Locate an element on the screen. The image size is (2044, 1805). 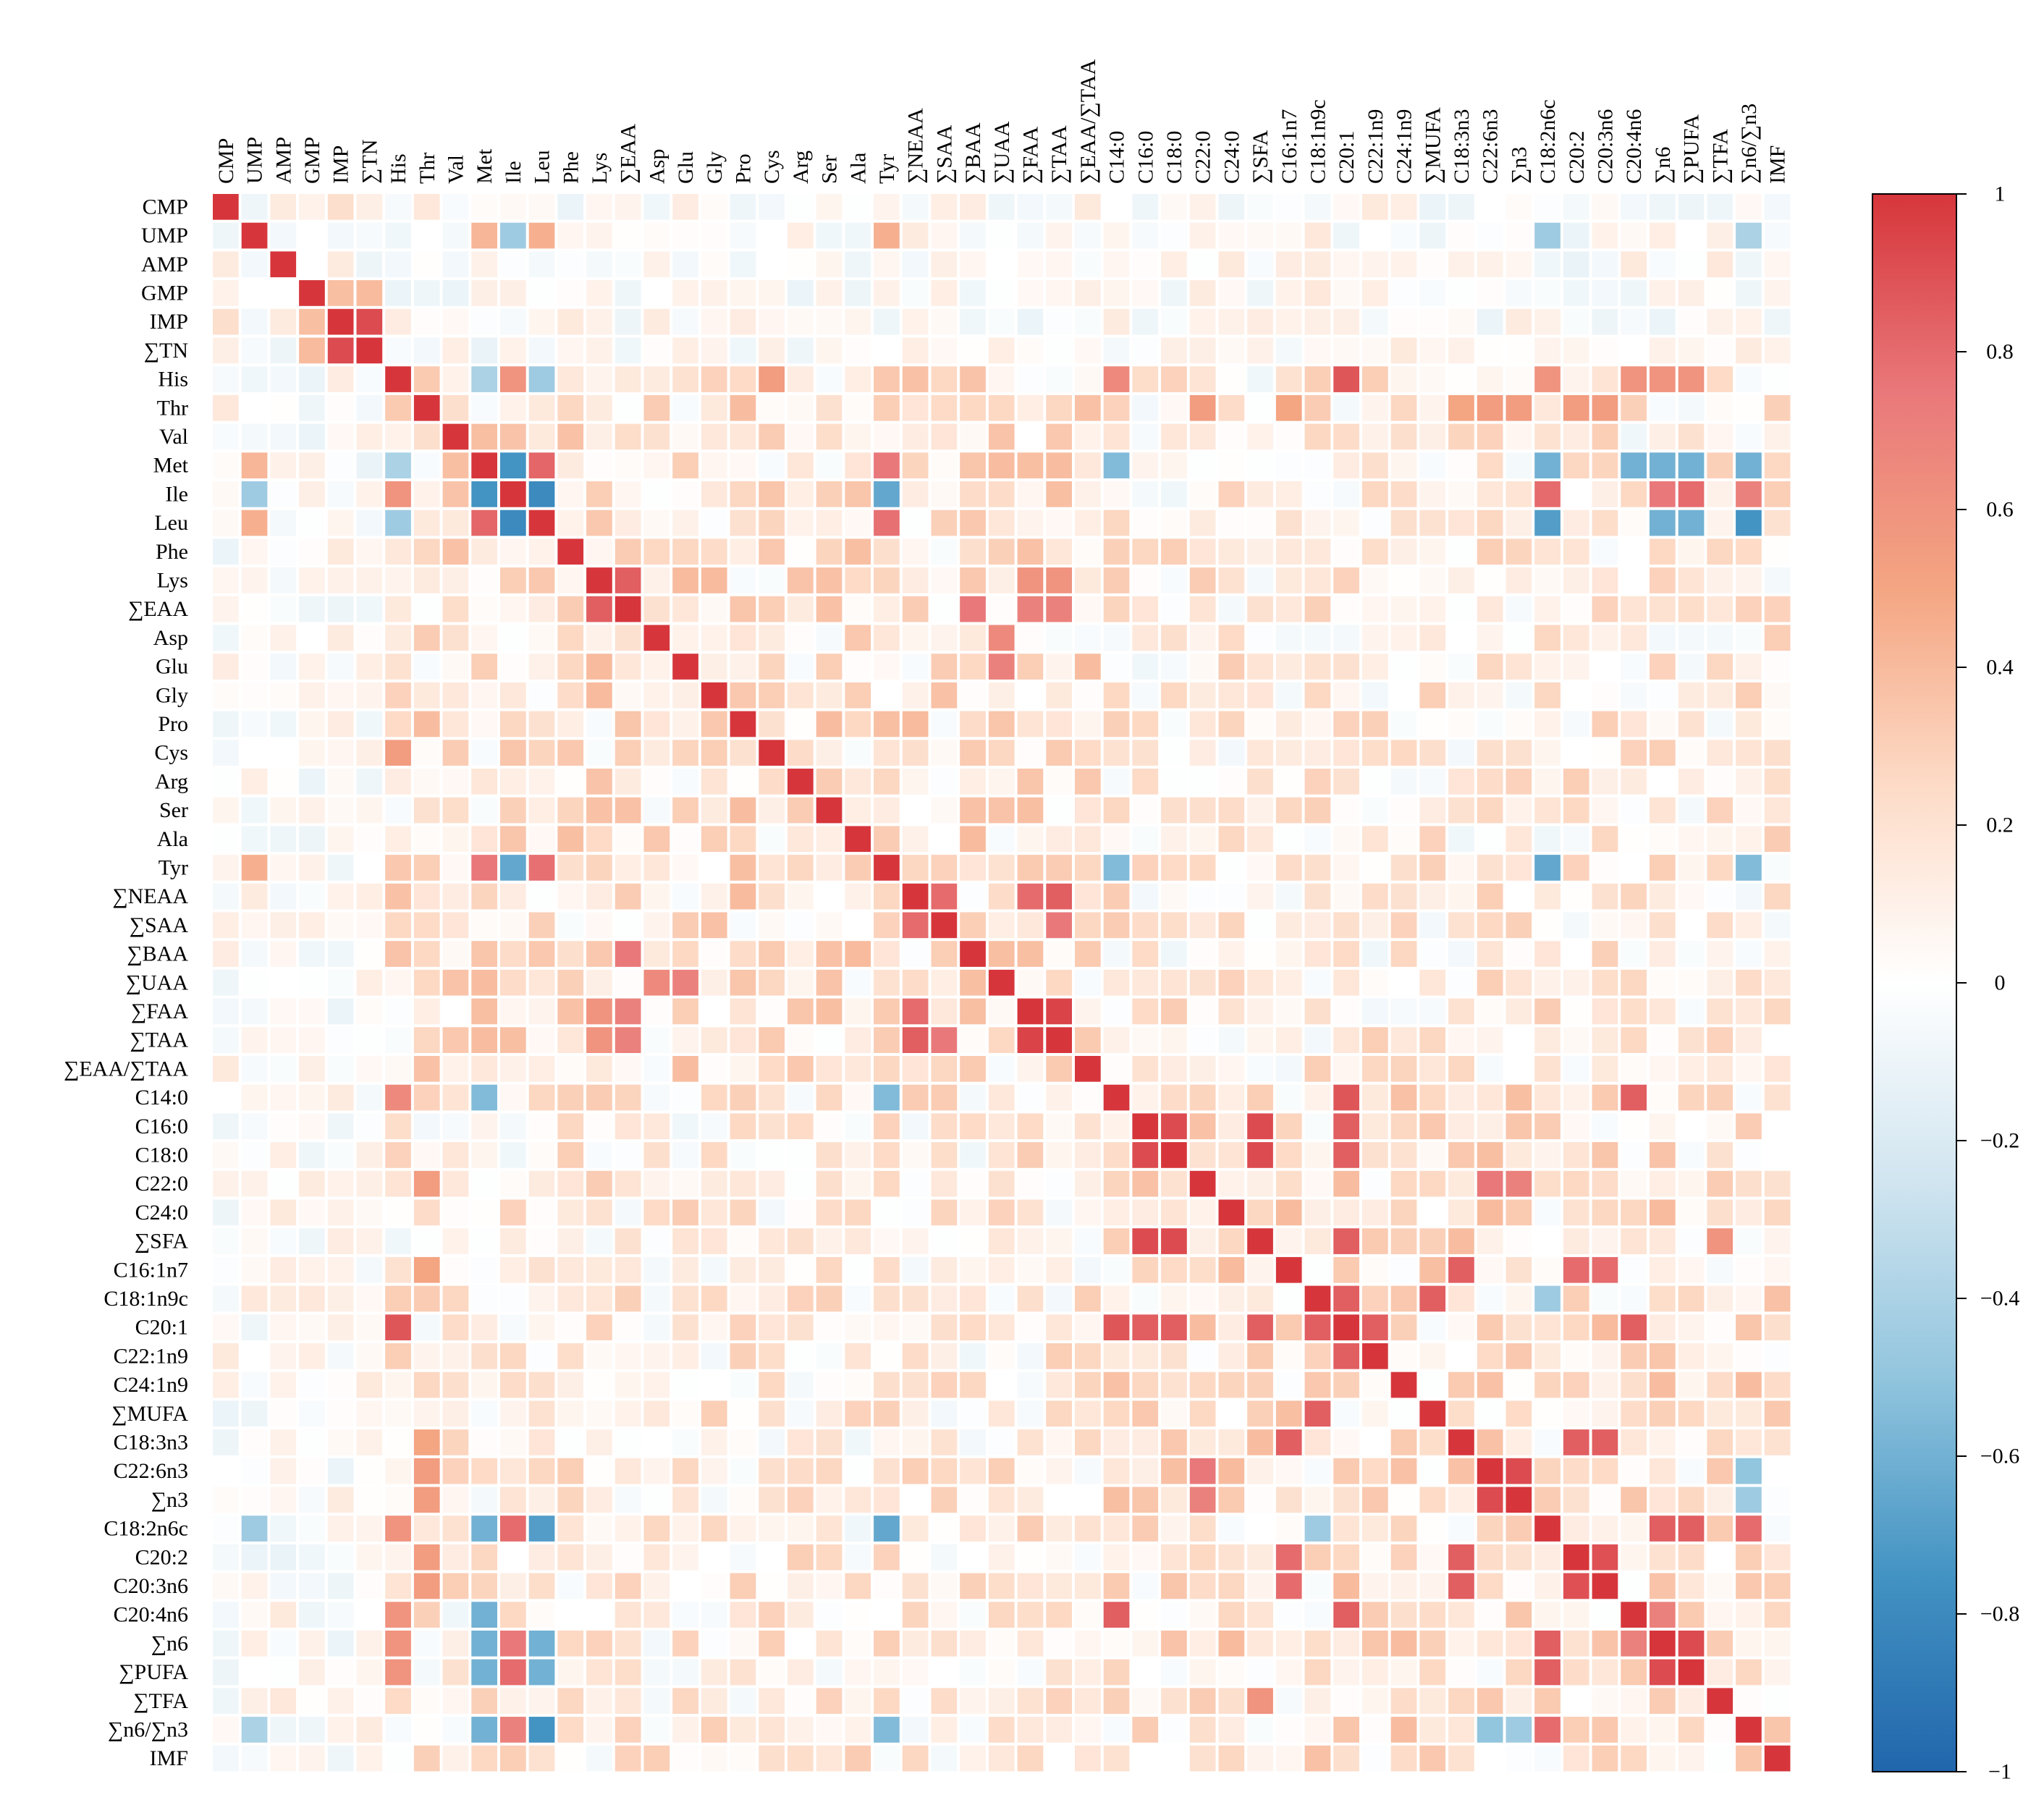
row-label: ∑TAA is located at coordinates (159, 1040).